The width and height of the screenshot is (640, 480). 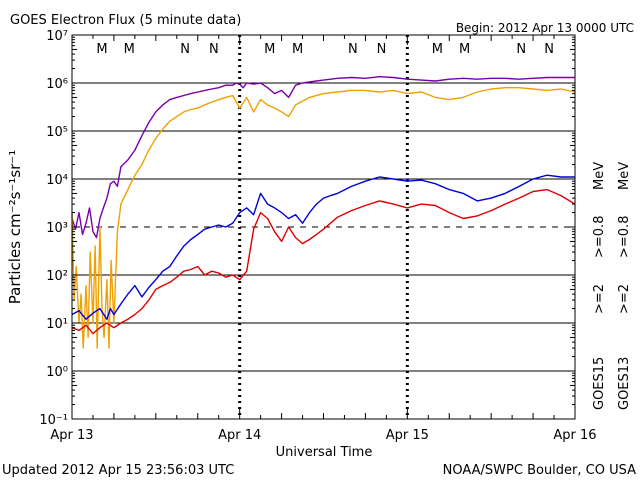 What do you see at coordinates (599, 299) in the screenshot?
I see `legend-goes15-2mev: >=2` at bounding box center [599, 299].